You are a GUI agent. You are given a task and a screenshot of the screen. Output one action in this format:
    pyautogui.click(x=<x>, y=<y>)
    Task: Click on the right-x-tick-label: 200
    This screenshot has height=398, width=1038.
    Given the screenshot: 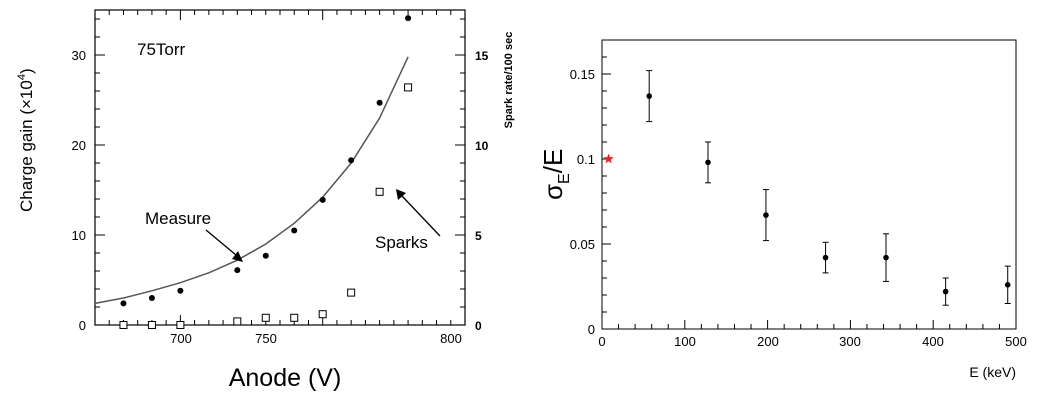 What is the action you would take?
    pyautogui.click(x=768, y=341)
    